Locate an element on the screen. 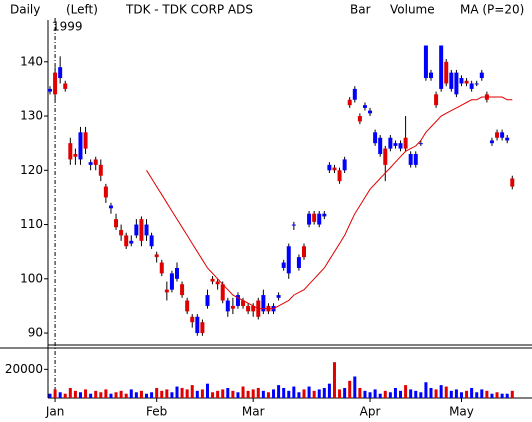 The image size is (532, 422). x-tick-label: May is located at coordinates (461, 412).